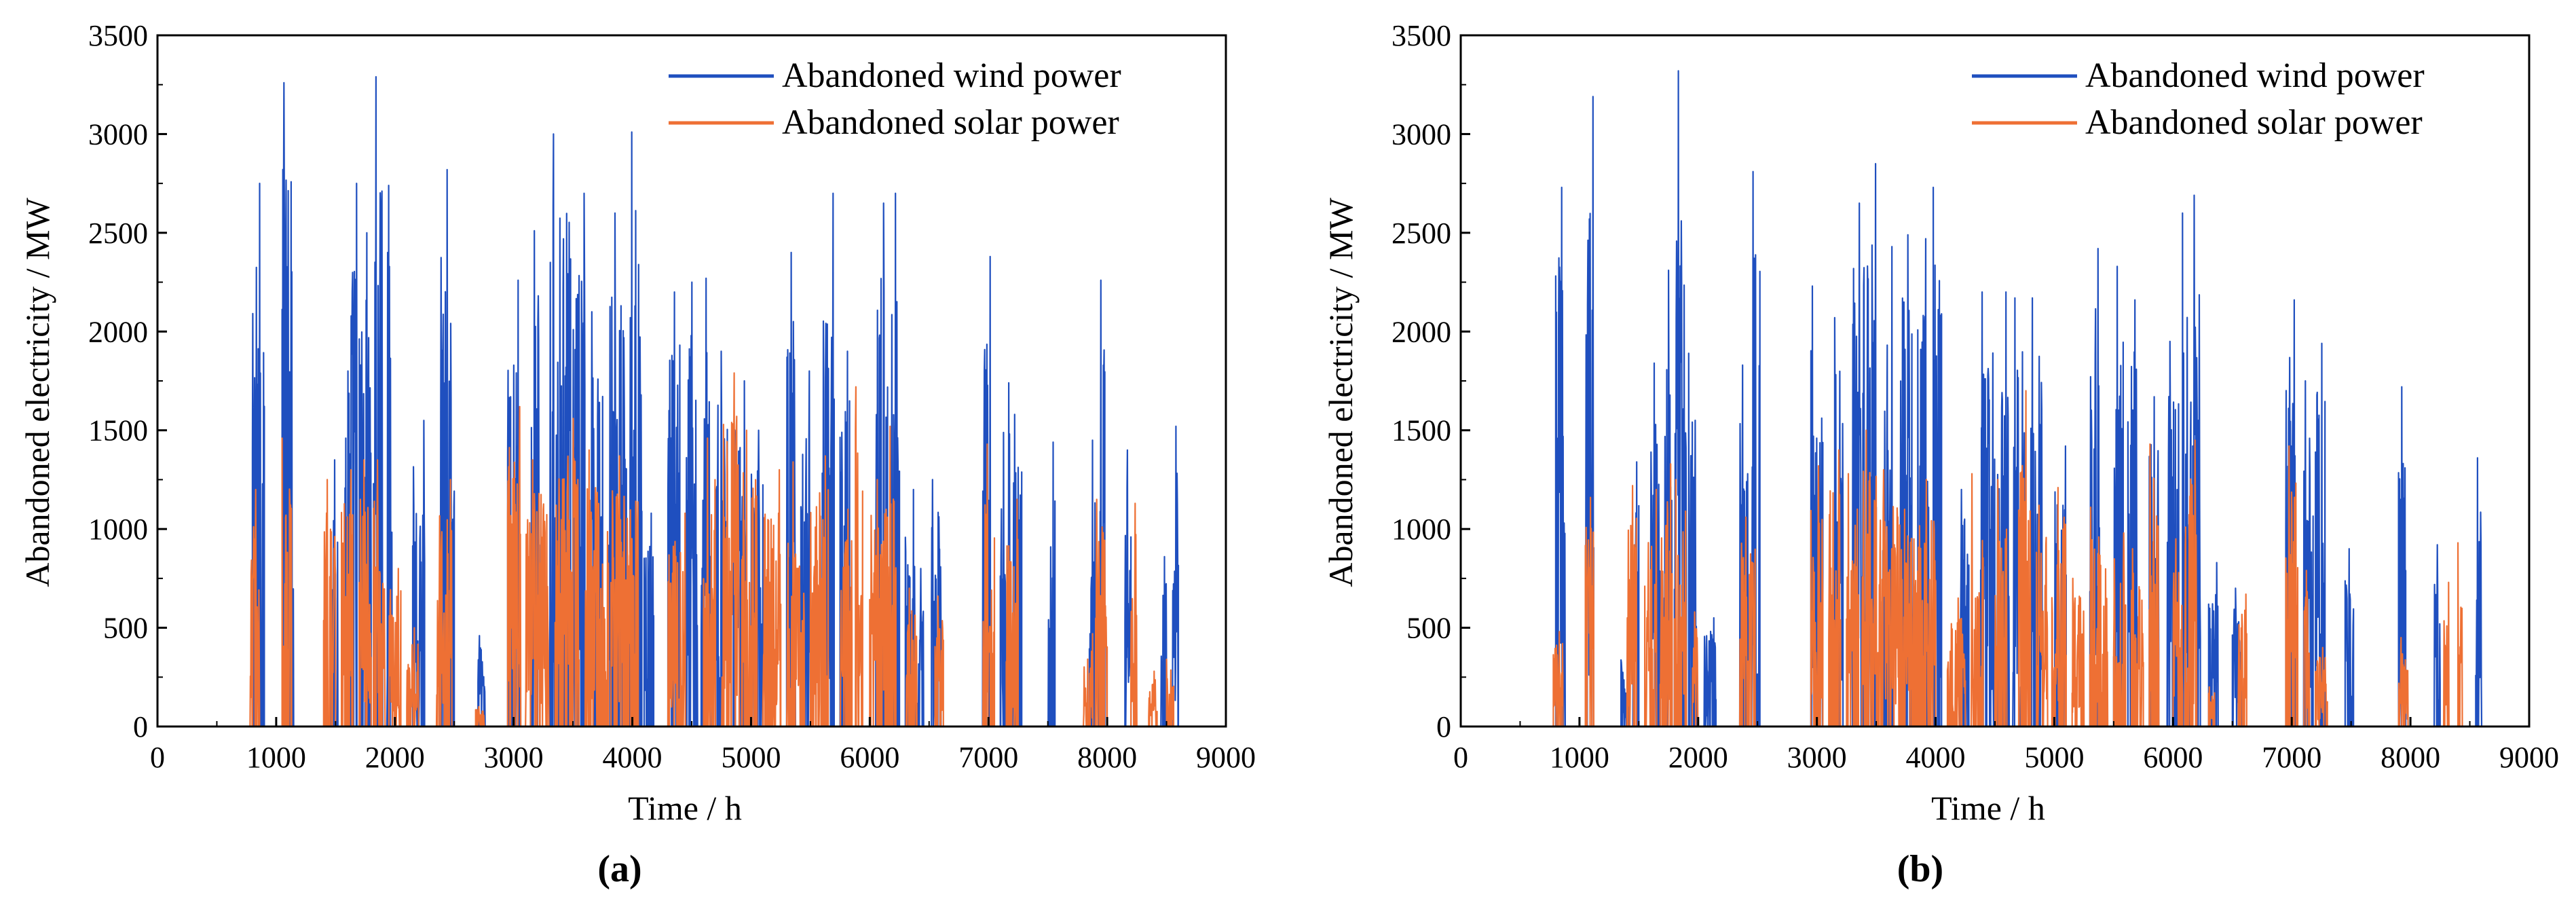 This screenshot has width=2576, height=901. I want to click on y-tick-label-b: 500, so click(1429, 628).